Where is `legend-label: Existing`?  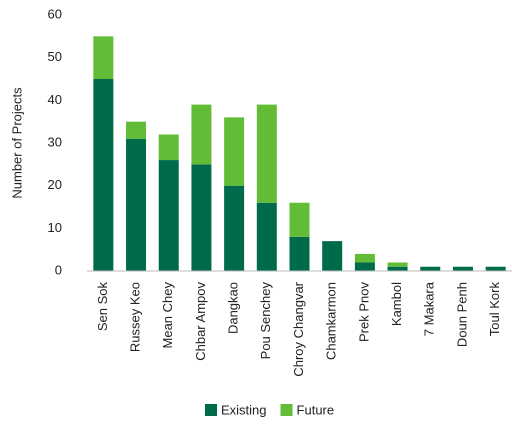
legend-label: Existing is located at coordinates (244, 409).